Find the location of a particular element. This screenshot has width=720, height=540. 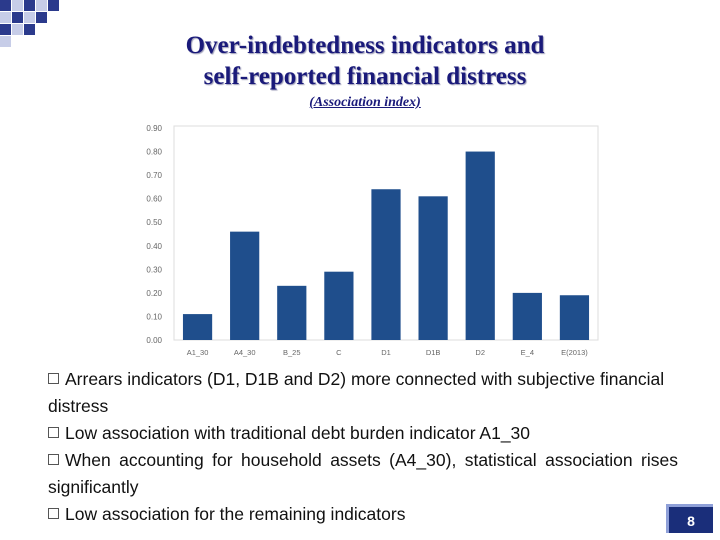

bar-D1B is located at coordinates (433, 268).